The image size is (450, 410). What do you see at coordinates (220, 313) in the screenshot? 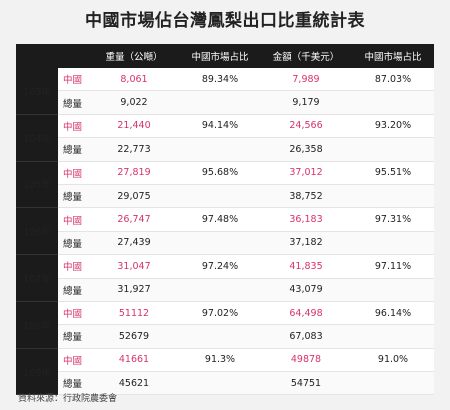
I see `weight-share-cell: 97.02%` at bounding box center [220, 313].